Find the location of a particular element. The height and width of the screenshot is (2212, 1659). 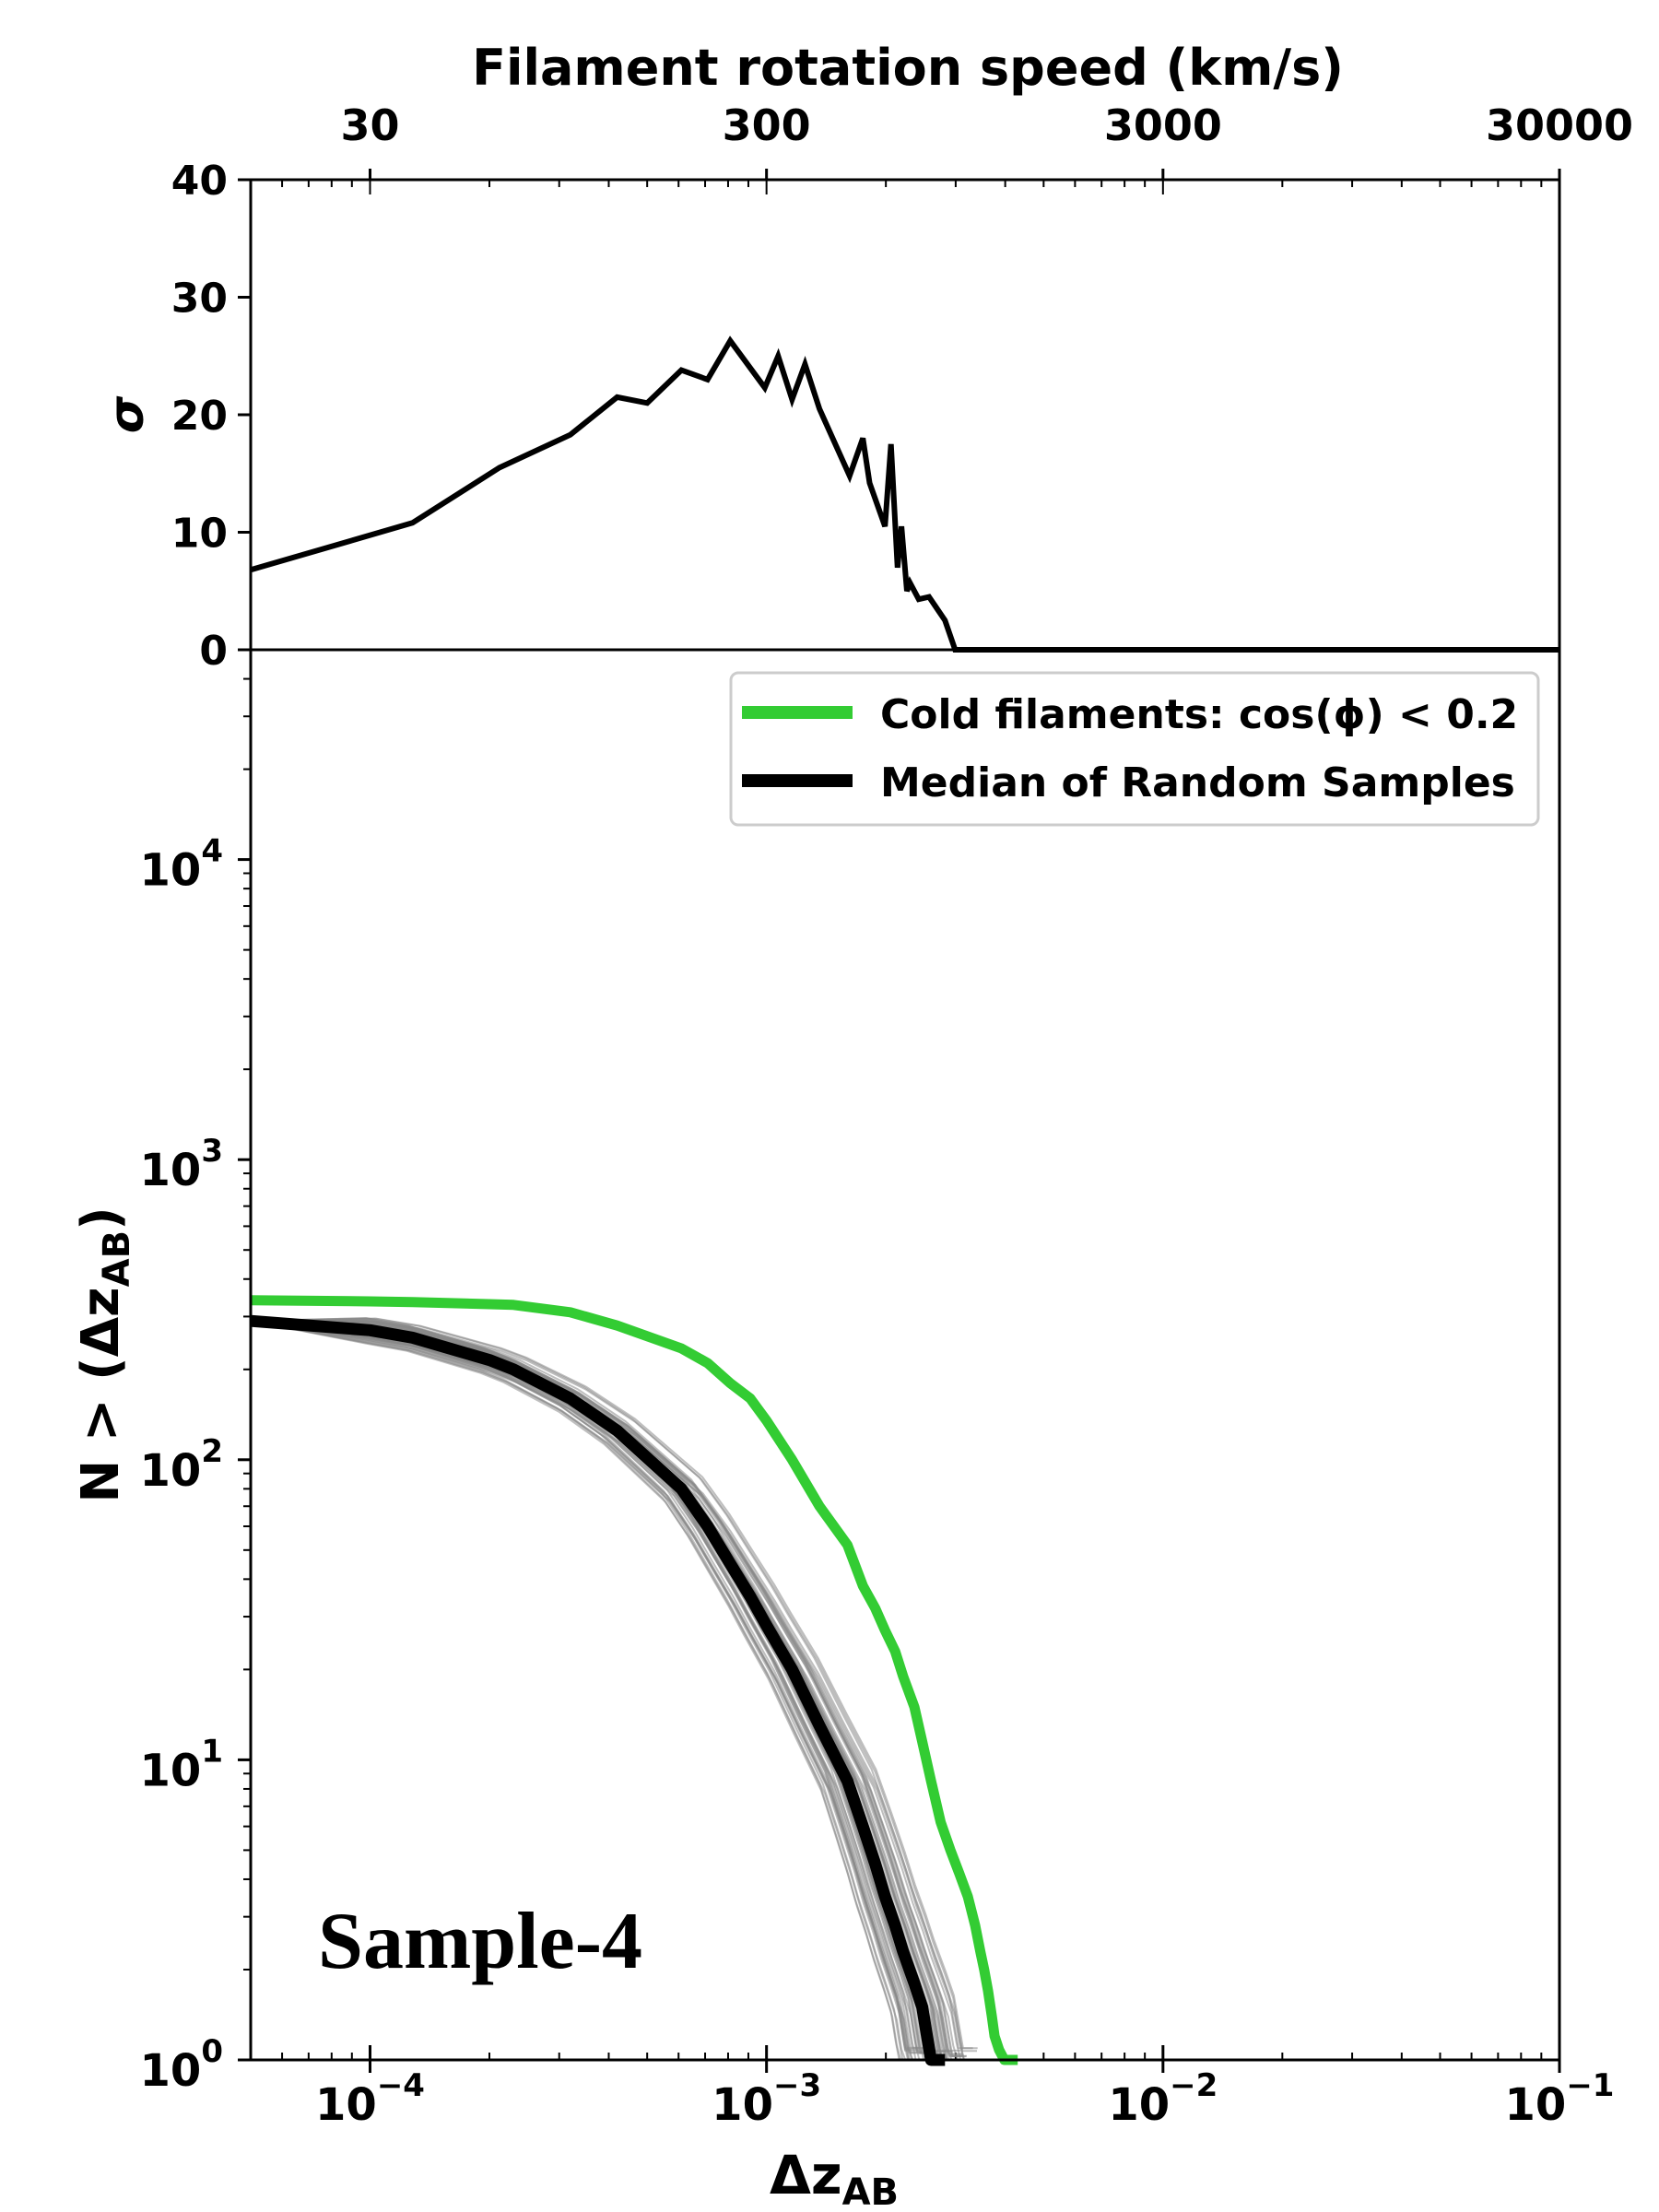

top-axis-tick-label: 3000 is located at coordinates (1163, 125).